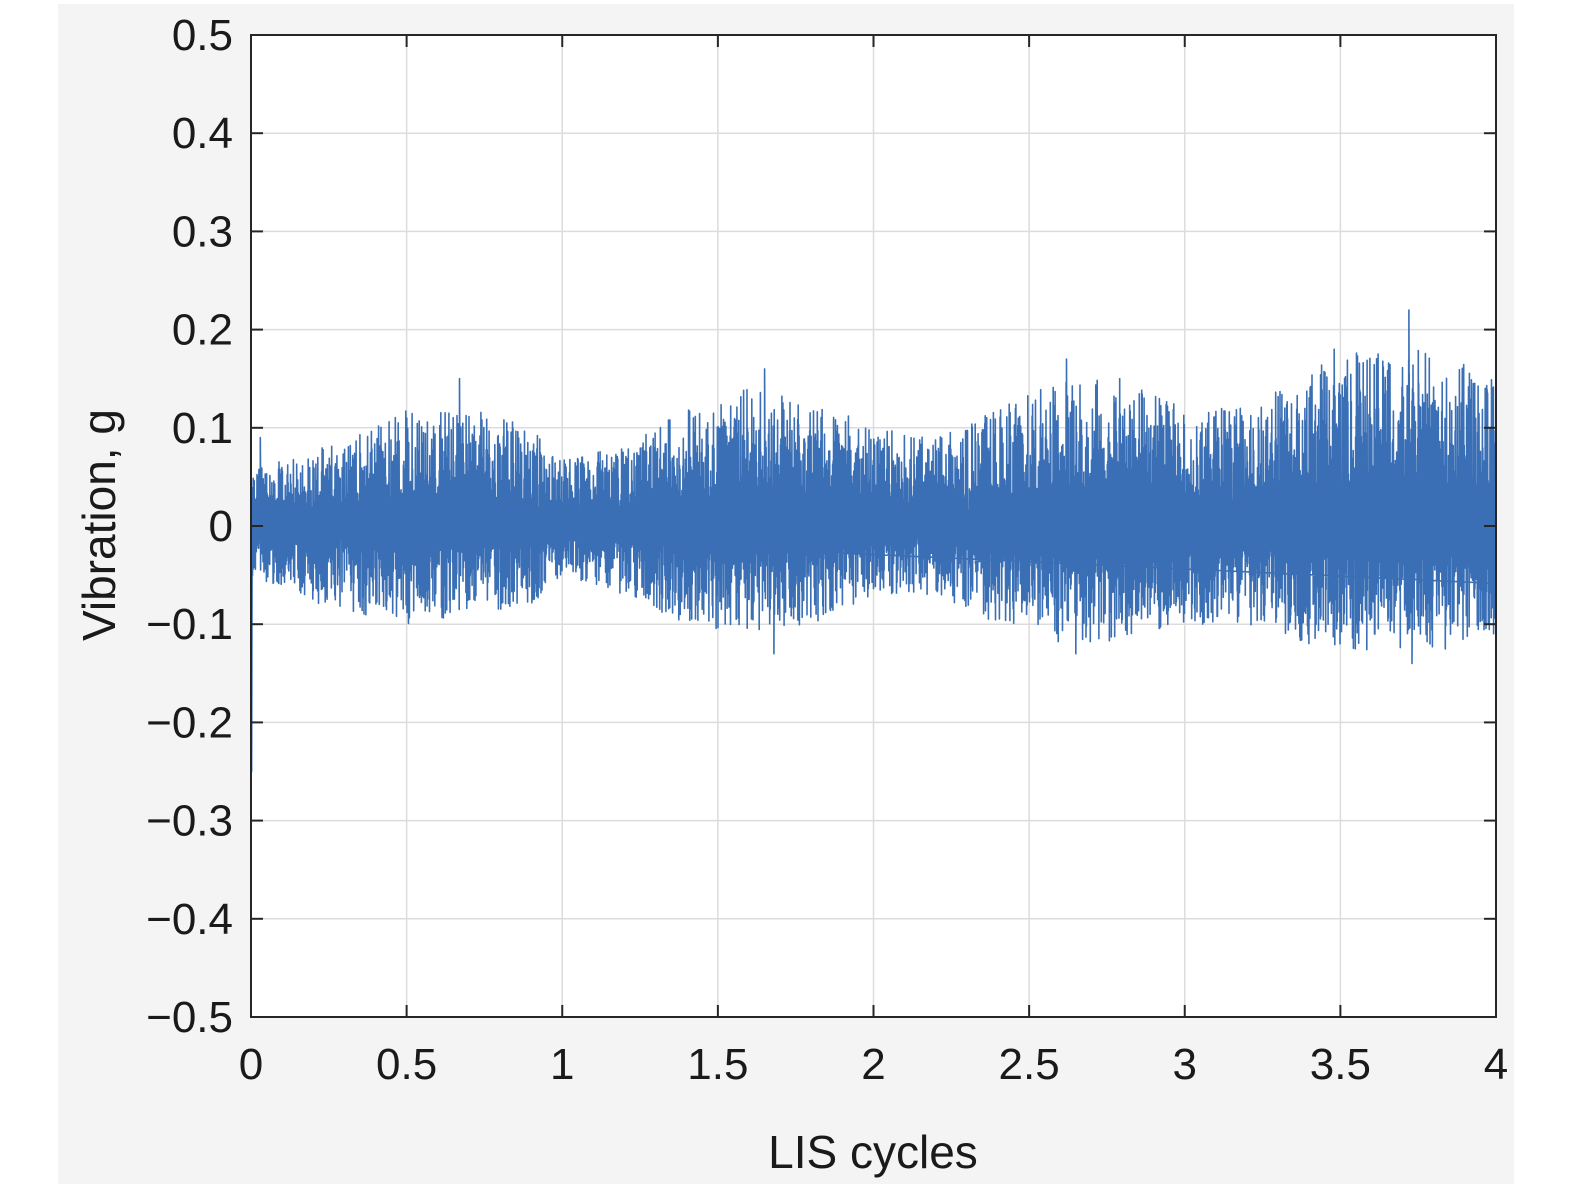 This screenshot has height=1191, width=1575. Describe the element at coordinates (202, 133) in the screenshot. I see `y-tick-label: 0.4` at that location.